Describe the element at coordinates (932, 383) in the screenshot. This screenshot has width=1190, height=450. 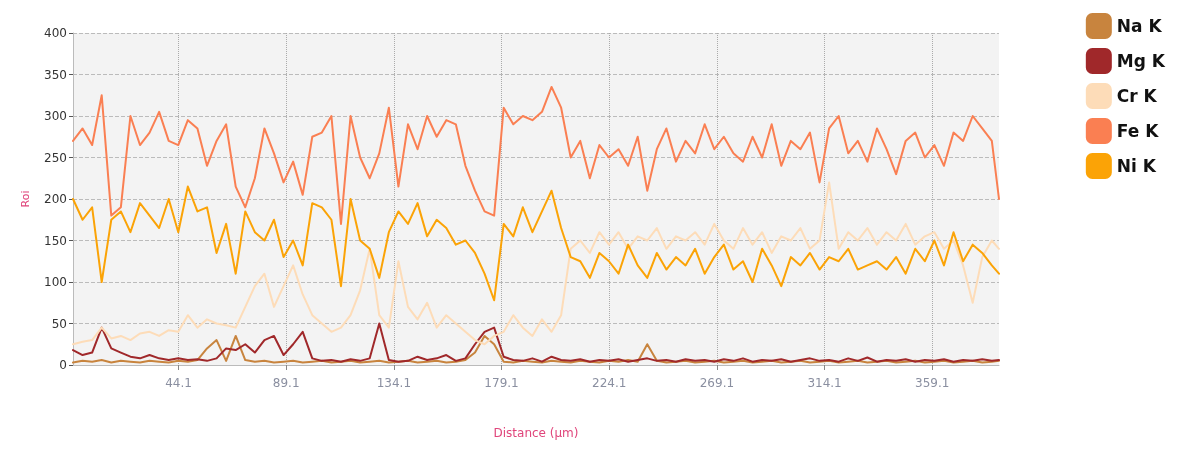
I see `x-tick-label: 359.1` at that location.